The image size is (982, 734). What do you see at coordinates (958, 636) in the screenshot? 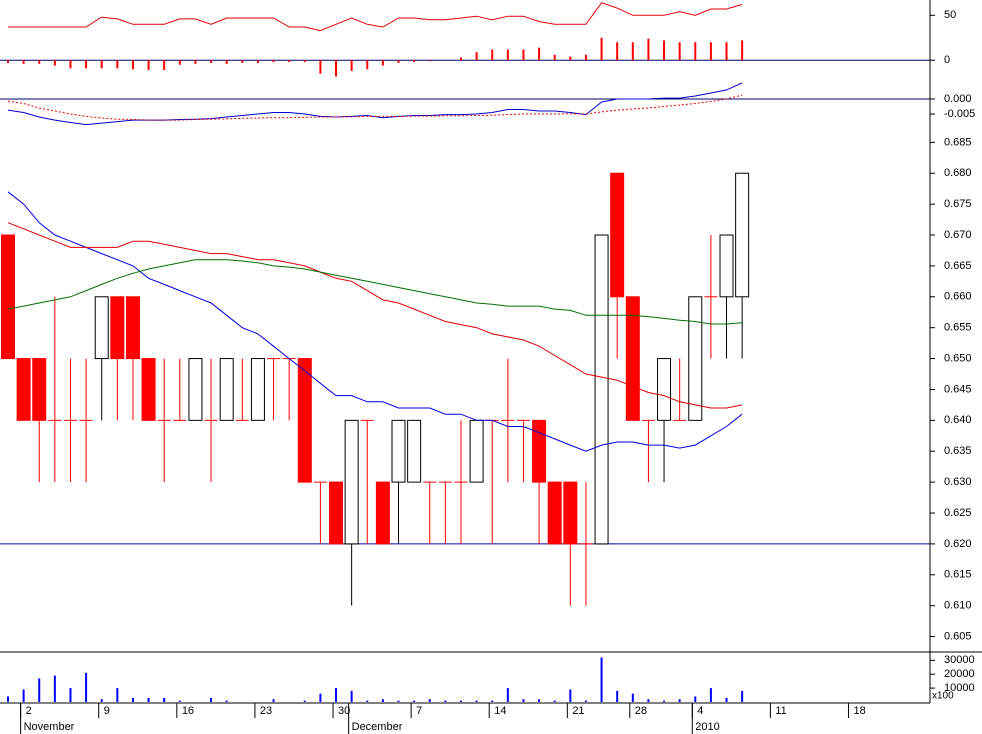
I see `y-tick-label: 0.605` at bounding box center [958, 636].